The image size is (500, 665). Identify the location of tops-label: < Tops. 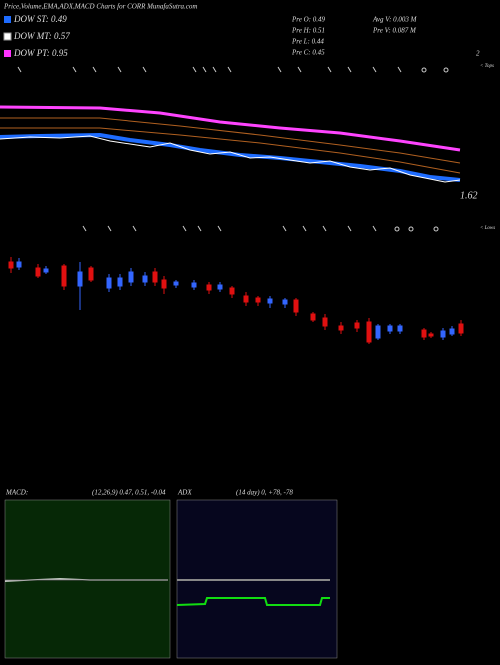
(487, 66).